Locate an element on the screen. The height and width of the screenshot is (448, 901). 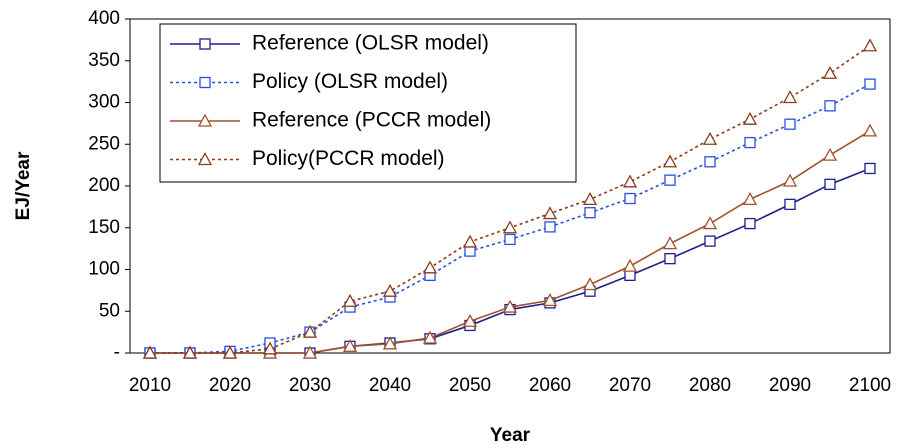
x-tick-label: 2080 is located at coordinates (710, 385).